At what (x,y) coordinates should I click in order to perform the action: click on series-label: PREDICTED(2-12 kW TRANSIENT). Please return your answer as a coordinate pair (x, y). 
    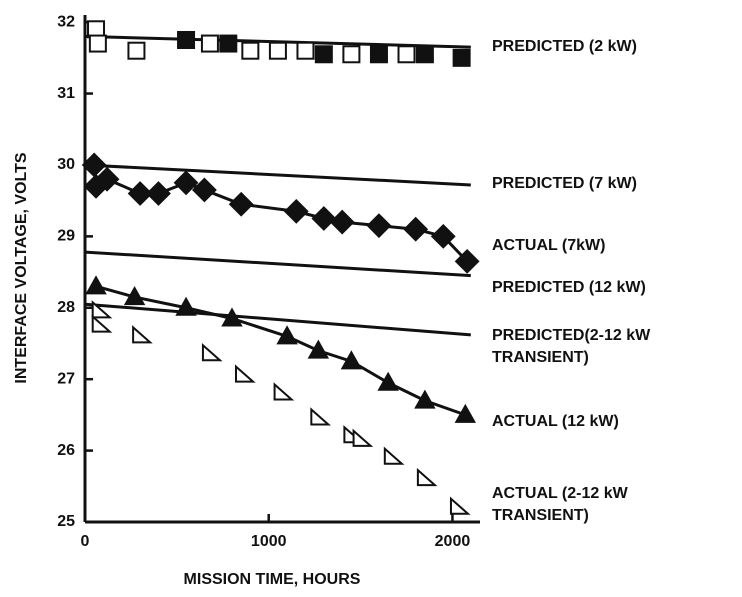
    Looking at the image, I should click on (571, 346).